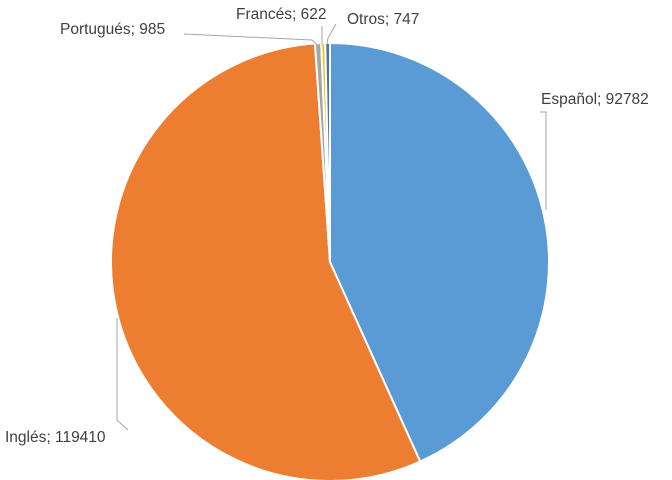 Image resolution: width=672 pixels, height=480 pixels. I want to click on data-label-ingles: Inglés; 119410, so click(55, 437).